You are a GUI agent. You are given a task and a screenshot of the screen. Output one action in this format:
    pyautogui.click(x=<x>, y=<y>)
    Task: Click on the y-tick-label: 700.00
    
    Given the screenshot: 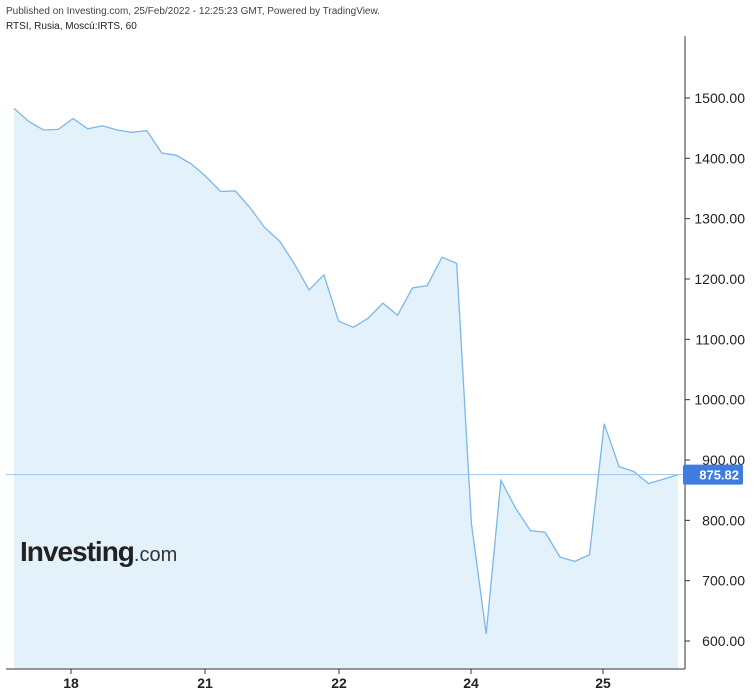 What is the action you would take?
    pyautogui.click(x=723, y=581)
    